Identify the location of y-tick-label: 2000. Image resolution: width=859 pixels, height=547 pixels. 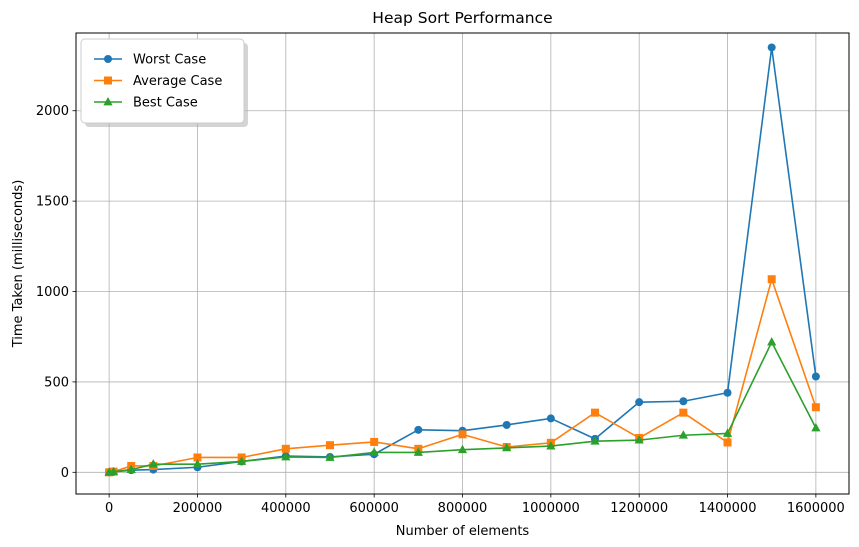
(52, 111).